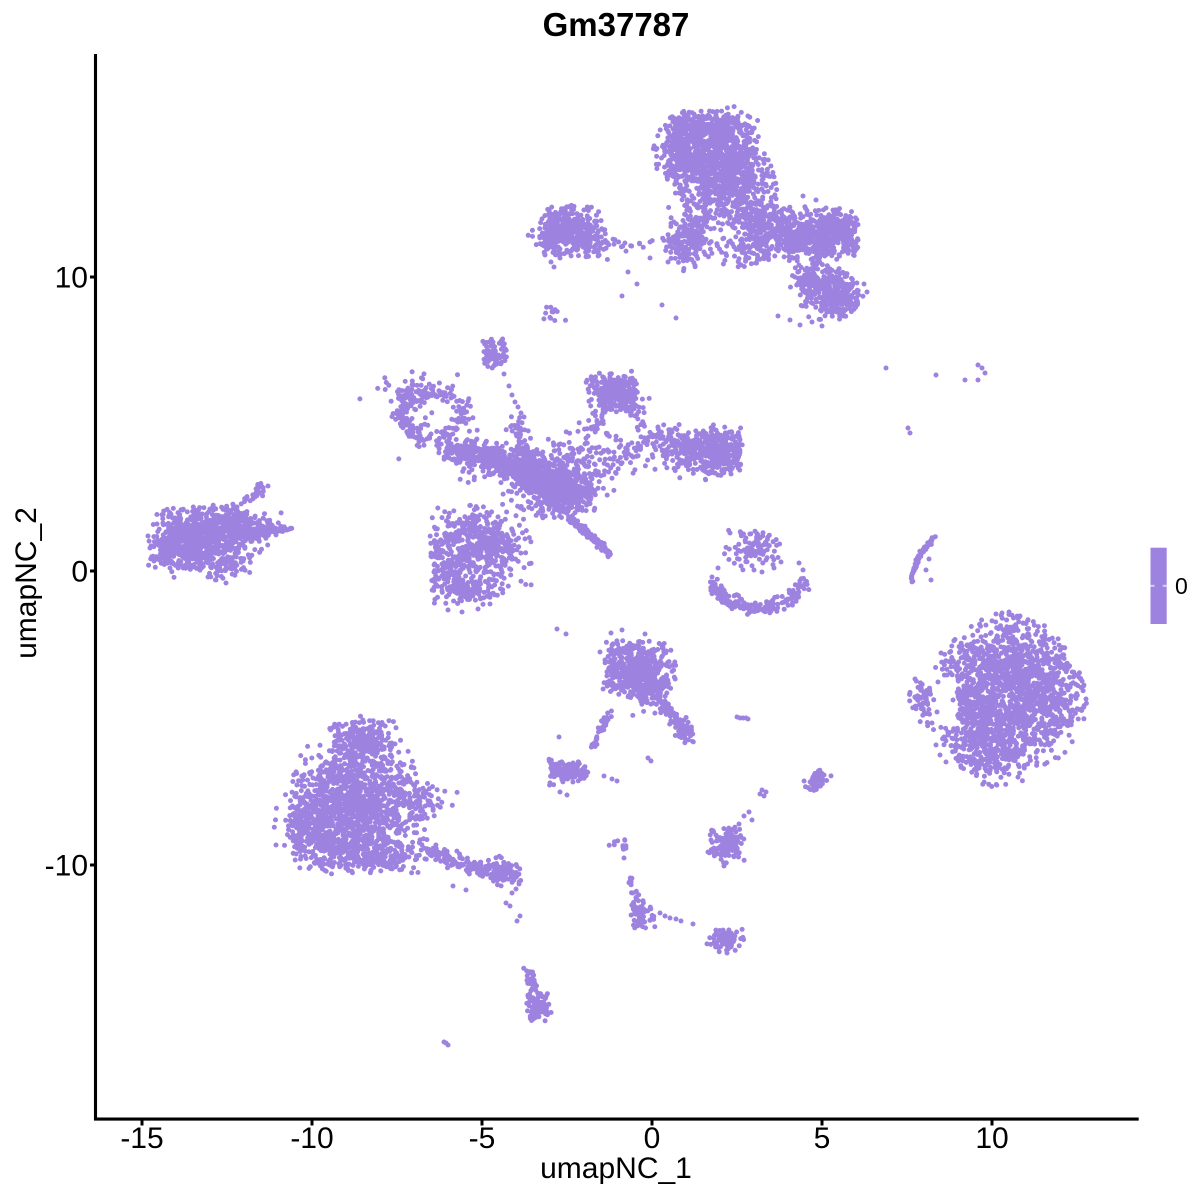 Image resolution: width=1200 pixels, height=1200 pixels. I want to click on svg-text: Gm37787, so click(616, 24).